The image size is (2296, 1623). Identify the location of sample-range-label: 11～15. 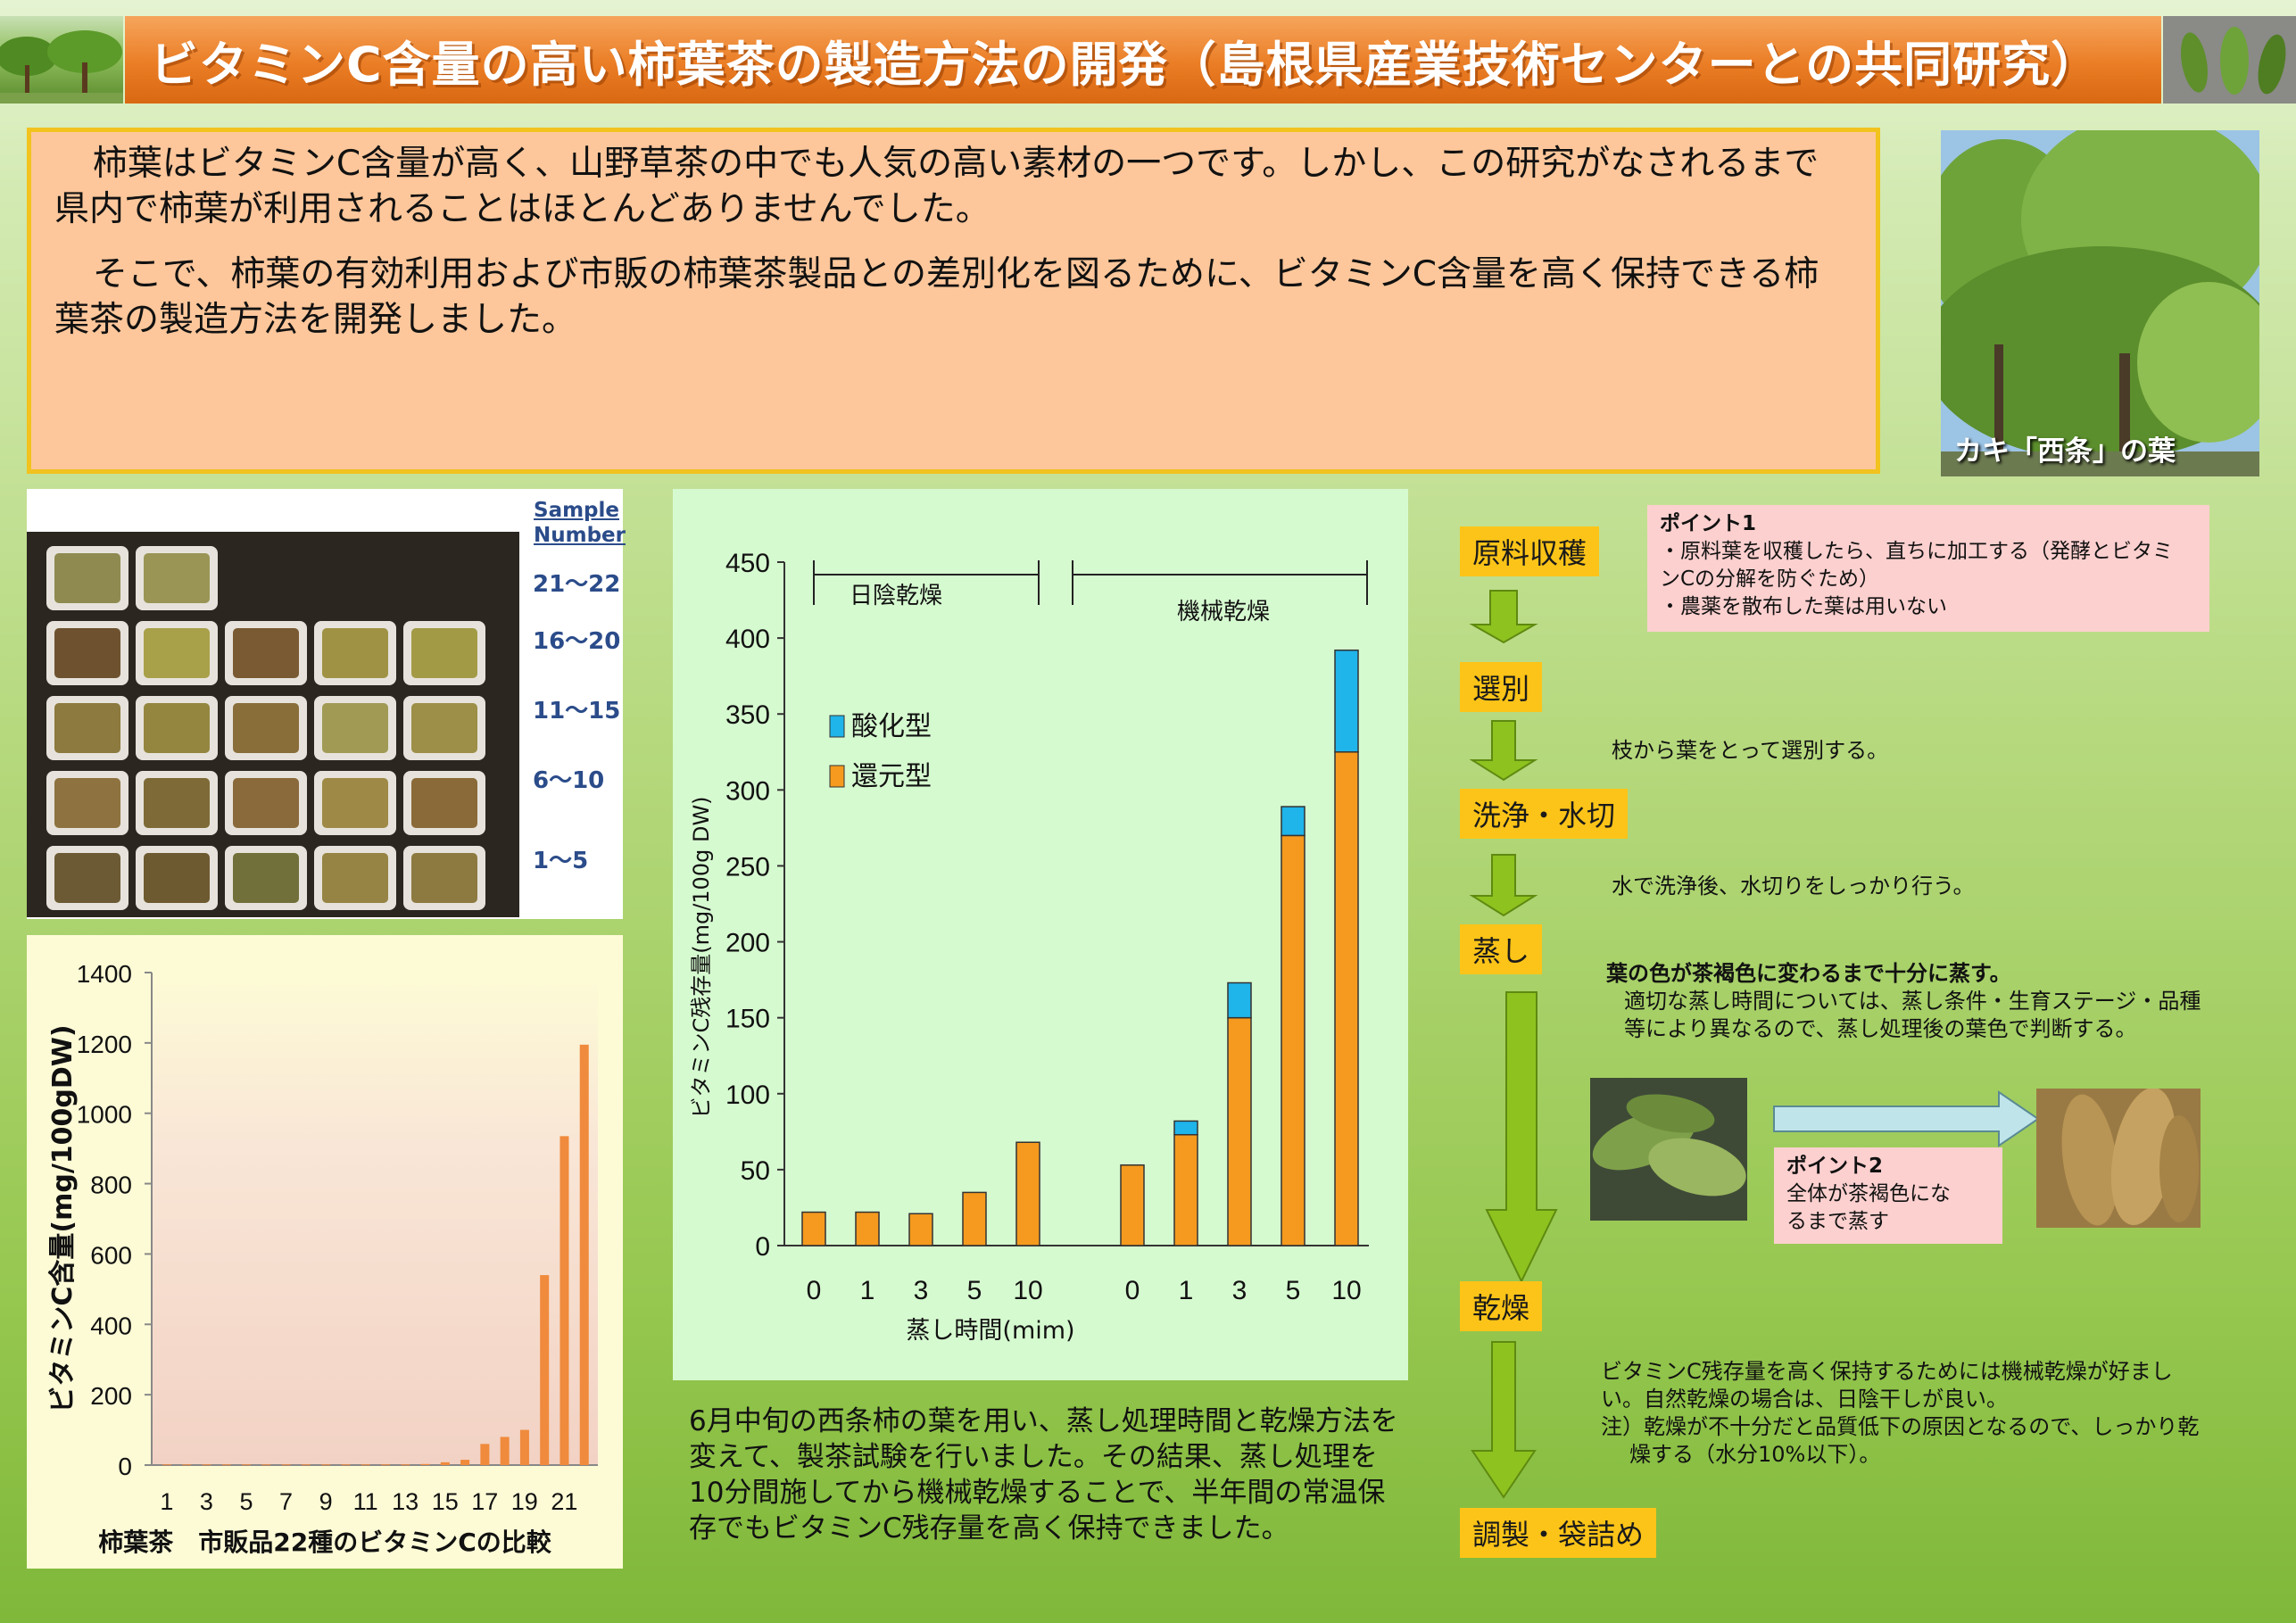
(577, 711).